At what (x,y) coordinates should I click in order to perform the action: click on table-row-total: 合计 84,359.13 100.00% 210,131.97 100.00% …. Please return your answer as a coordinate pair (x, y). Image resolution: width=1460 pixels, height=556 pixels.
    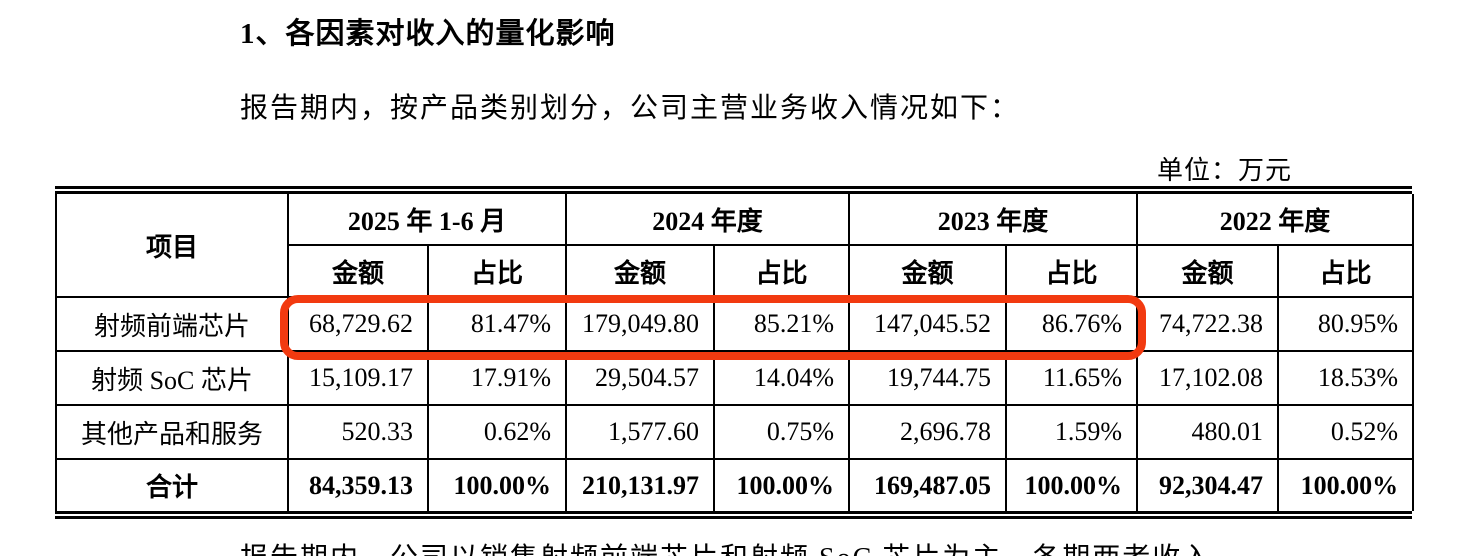
    Looking at the image, I should click on (735, 484).